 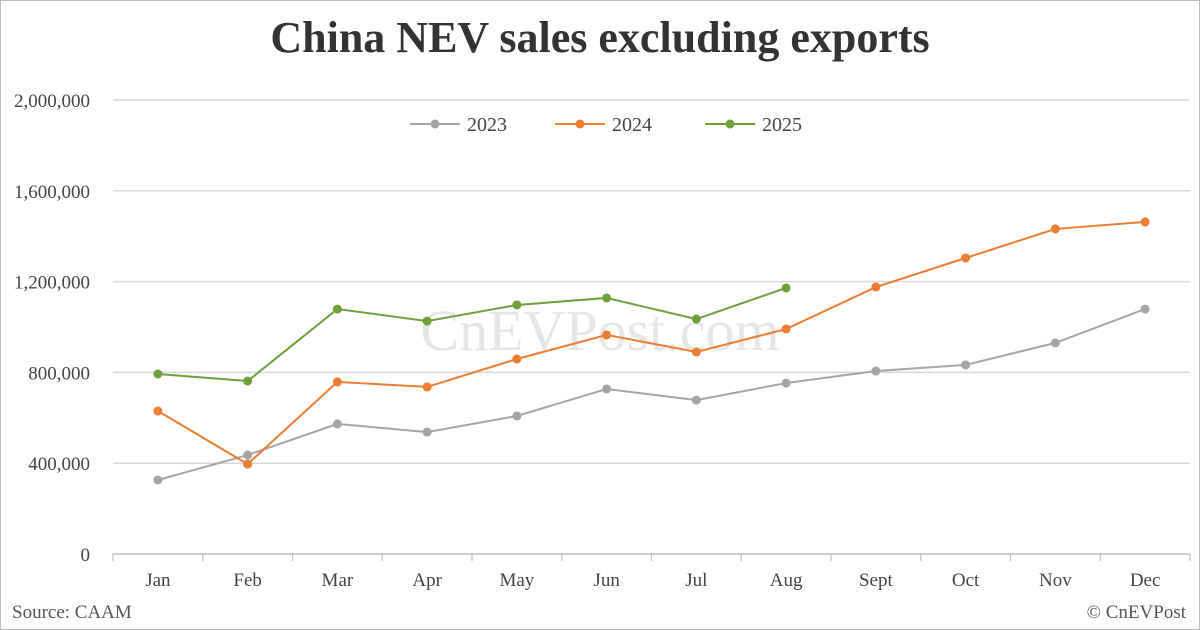 What do you see at coordinates (59, 373) in the screenshot?
I see `y-tick-label: 800,000` at bounding box center [59, 373].